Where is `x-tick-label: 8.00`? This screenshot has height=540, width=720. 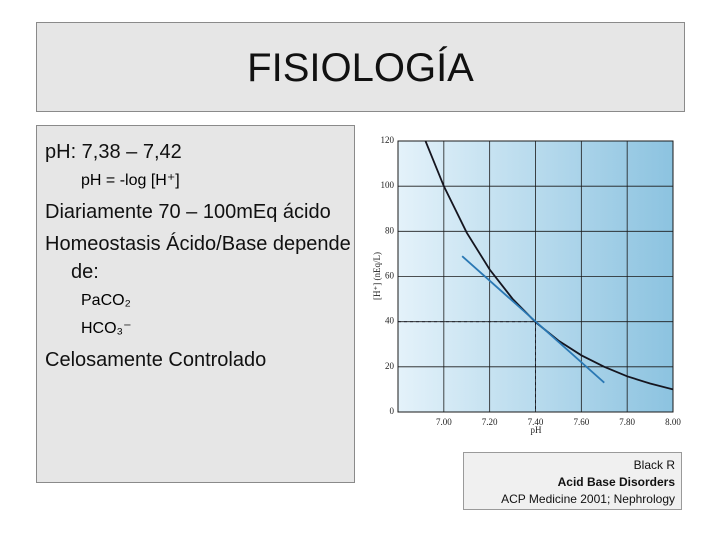
x-tick-label: 8.00 is located at coordinates (673, 422).